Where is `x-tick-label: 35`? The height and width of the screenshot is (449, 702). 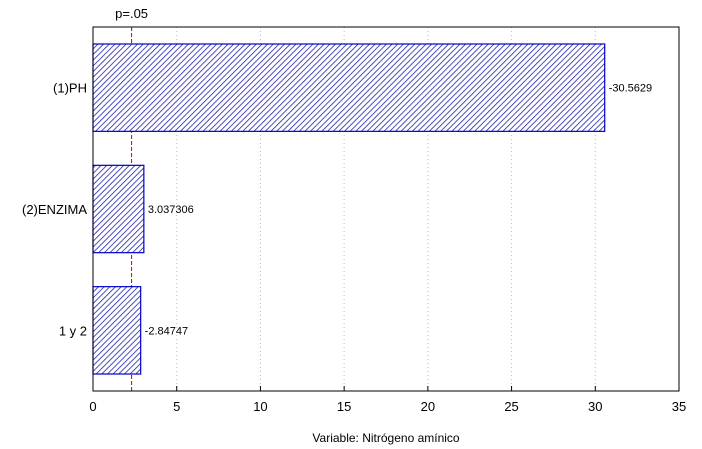 x-tick-label: 35 is located at coordinates (679, 406).